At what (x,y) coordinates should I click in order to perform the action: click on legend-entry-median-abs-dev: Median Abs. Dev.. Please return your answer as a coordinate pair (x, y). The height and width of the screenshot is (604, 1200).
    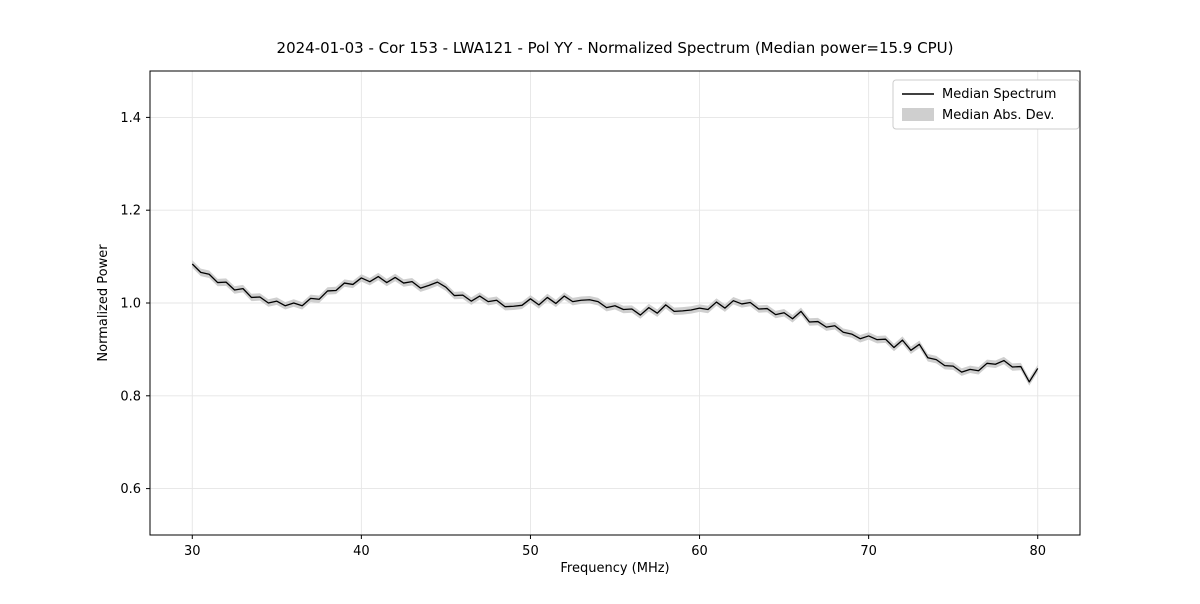
    Looking at the image, I should click on (998, 115).